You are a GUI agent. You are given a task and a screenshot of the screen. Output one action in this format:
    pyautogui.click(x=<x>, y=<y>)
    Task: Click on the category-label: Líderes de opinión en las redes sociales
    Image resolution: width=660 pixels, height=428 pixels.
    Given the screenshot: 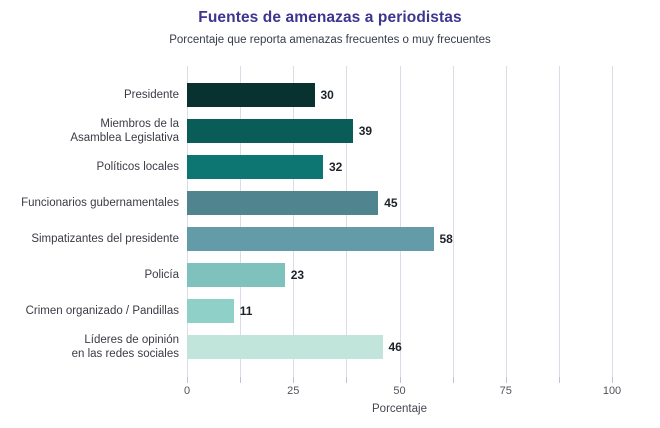 What is the action you would take?
    pyautogui.click(x=125, y=346)
    